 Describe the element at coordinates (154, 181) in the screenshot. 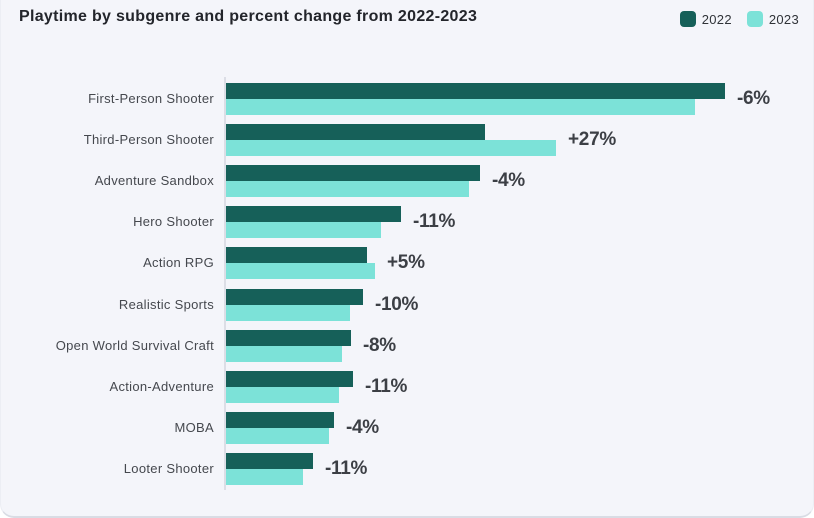

I see `category-label: Adventure Sandbox` at that location.